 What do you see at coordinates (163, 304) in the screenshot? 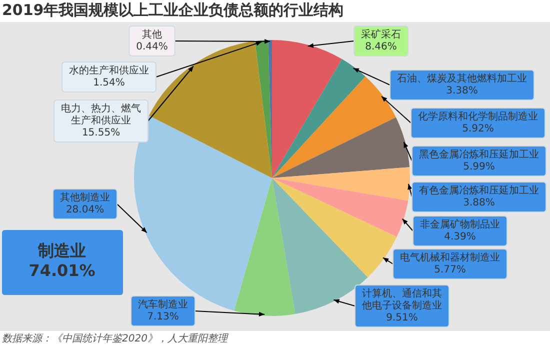
I see `slice-label: 汽车制造业` at bounding box center [163, 304].